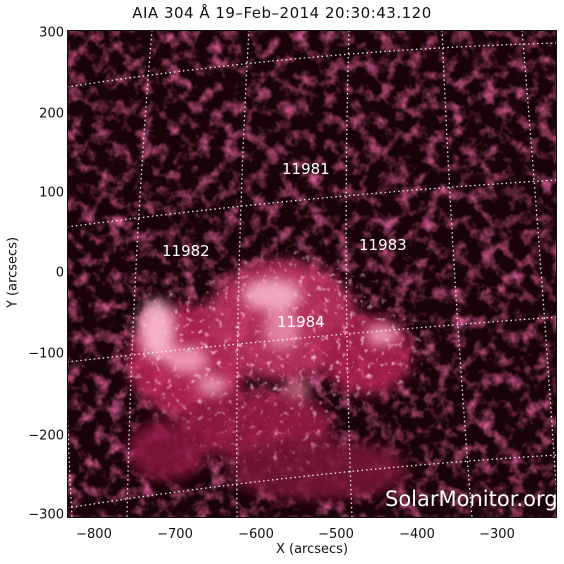  What do you see at coordinates (46, 354) in the screenshot?
I see `y-tick-minus100: −100` at bounding box center [46, 354].